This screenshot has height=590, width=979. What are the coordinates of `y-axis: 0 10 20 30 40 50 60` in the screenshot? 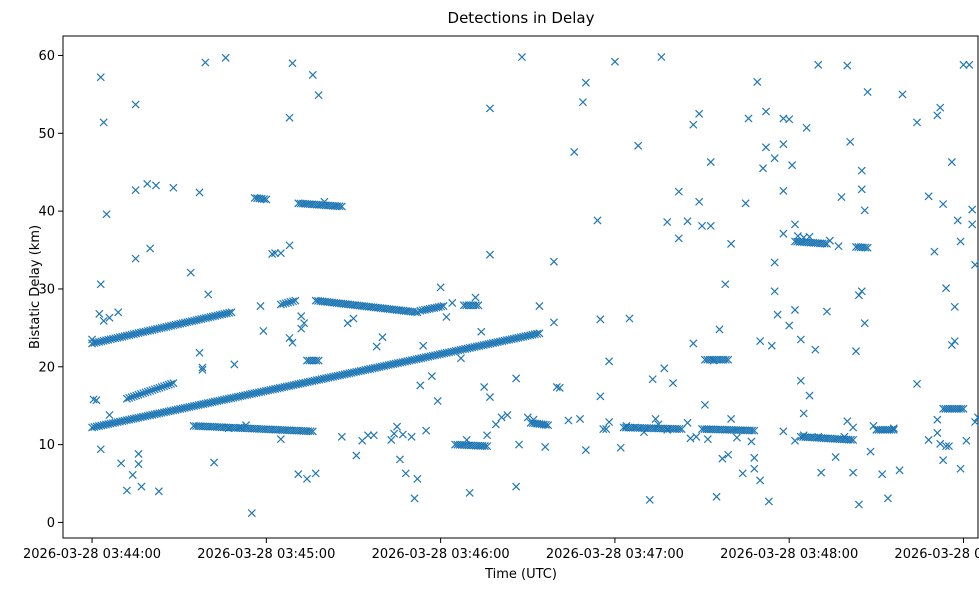 It's located at (50, 290).